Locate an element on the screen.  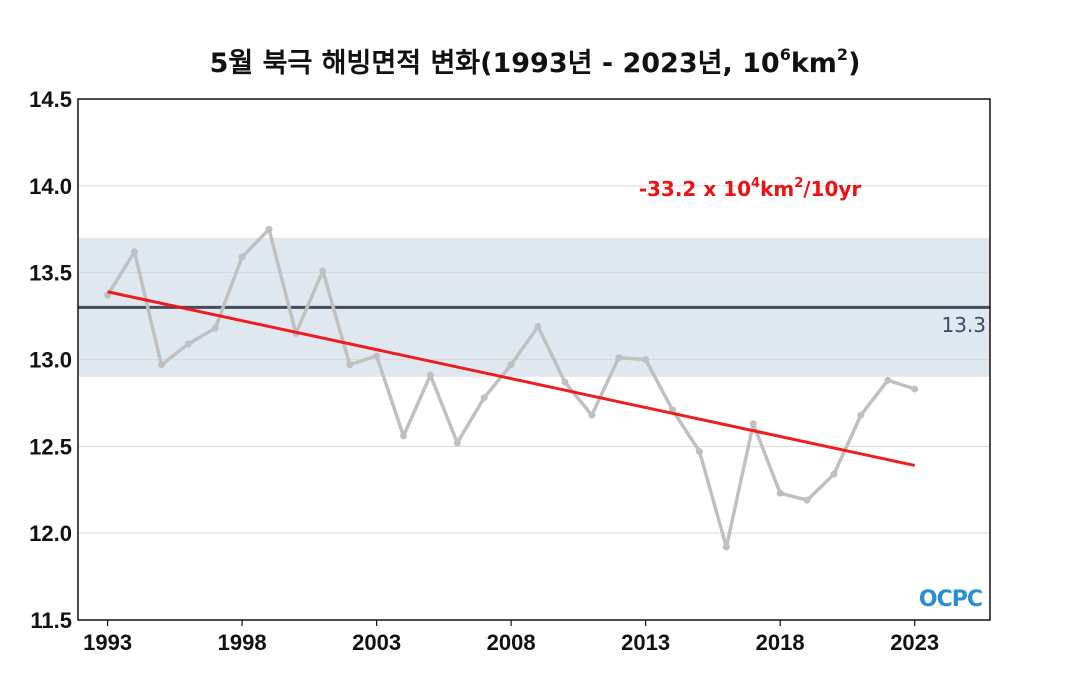
trend-label: -33.2 x 104km2/10yr is located at coordinates (750, 188).